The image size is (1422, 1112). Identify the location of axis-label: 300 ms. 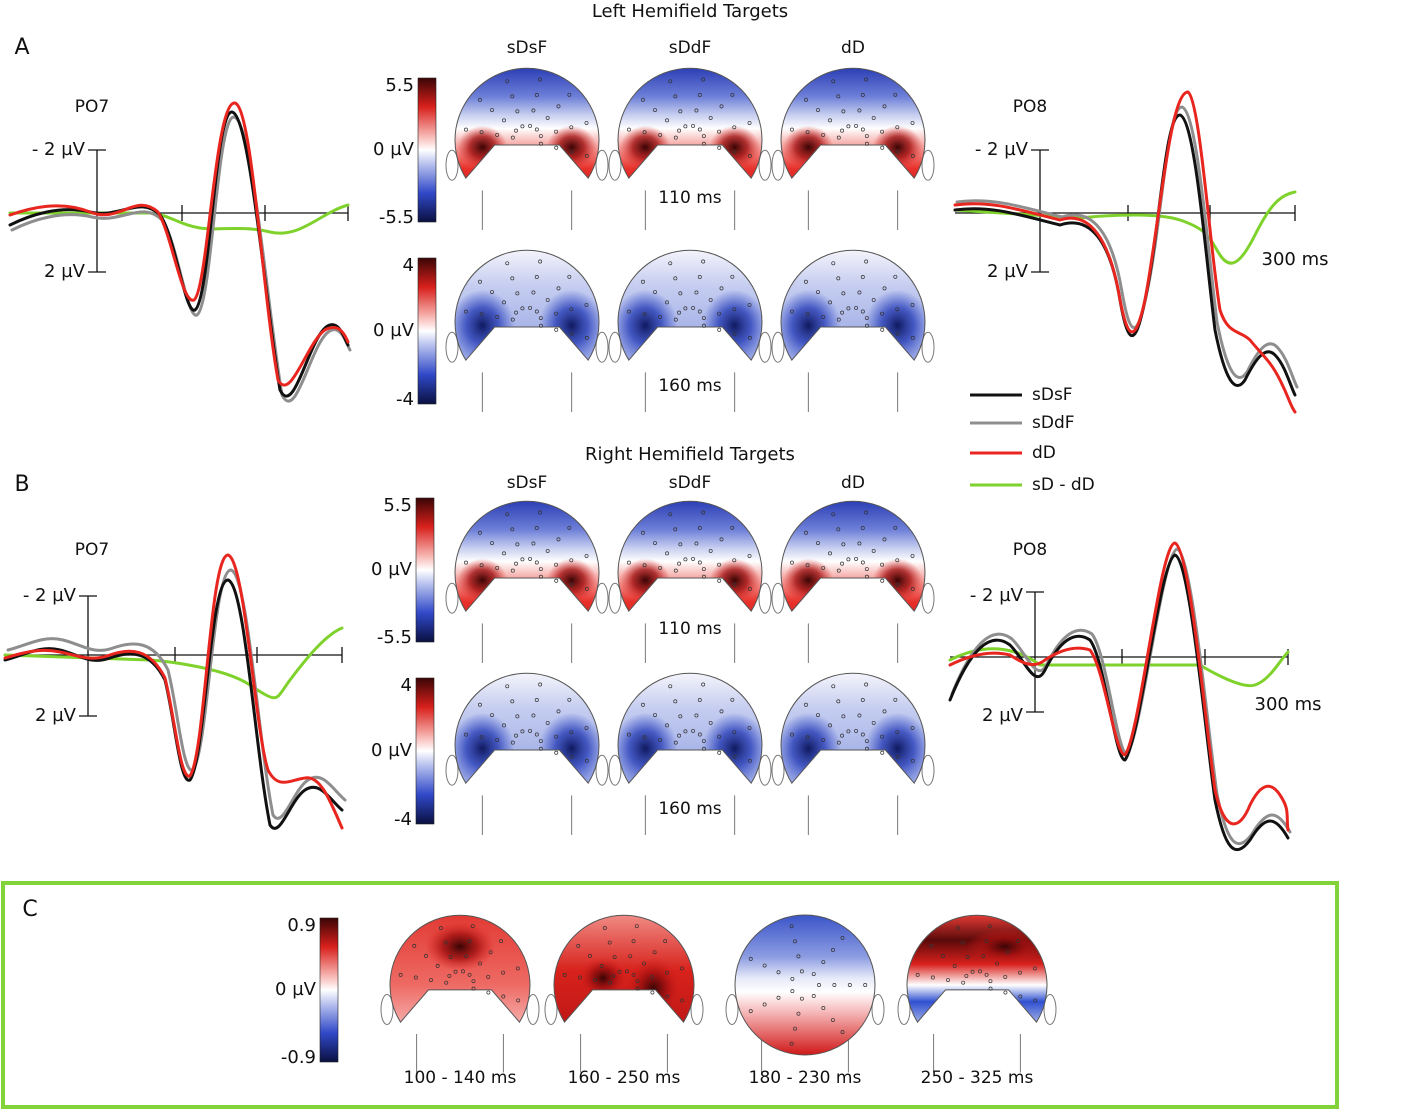
(1295, 259).